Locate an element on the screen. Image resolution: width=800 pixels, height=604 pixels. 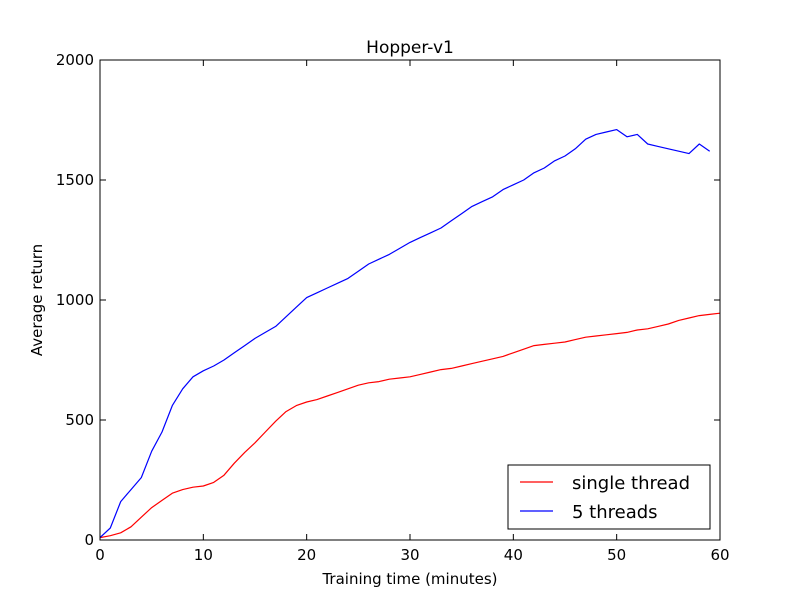
legend: single thread 5 threads is located at coordinates (609, 497).